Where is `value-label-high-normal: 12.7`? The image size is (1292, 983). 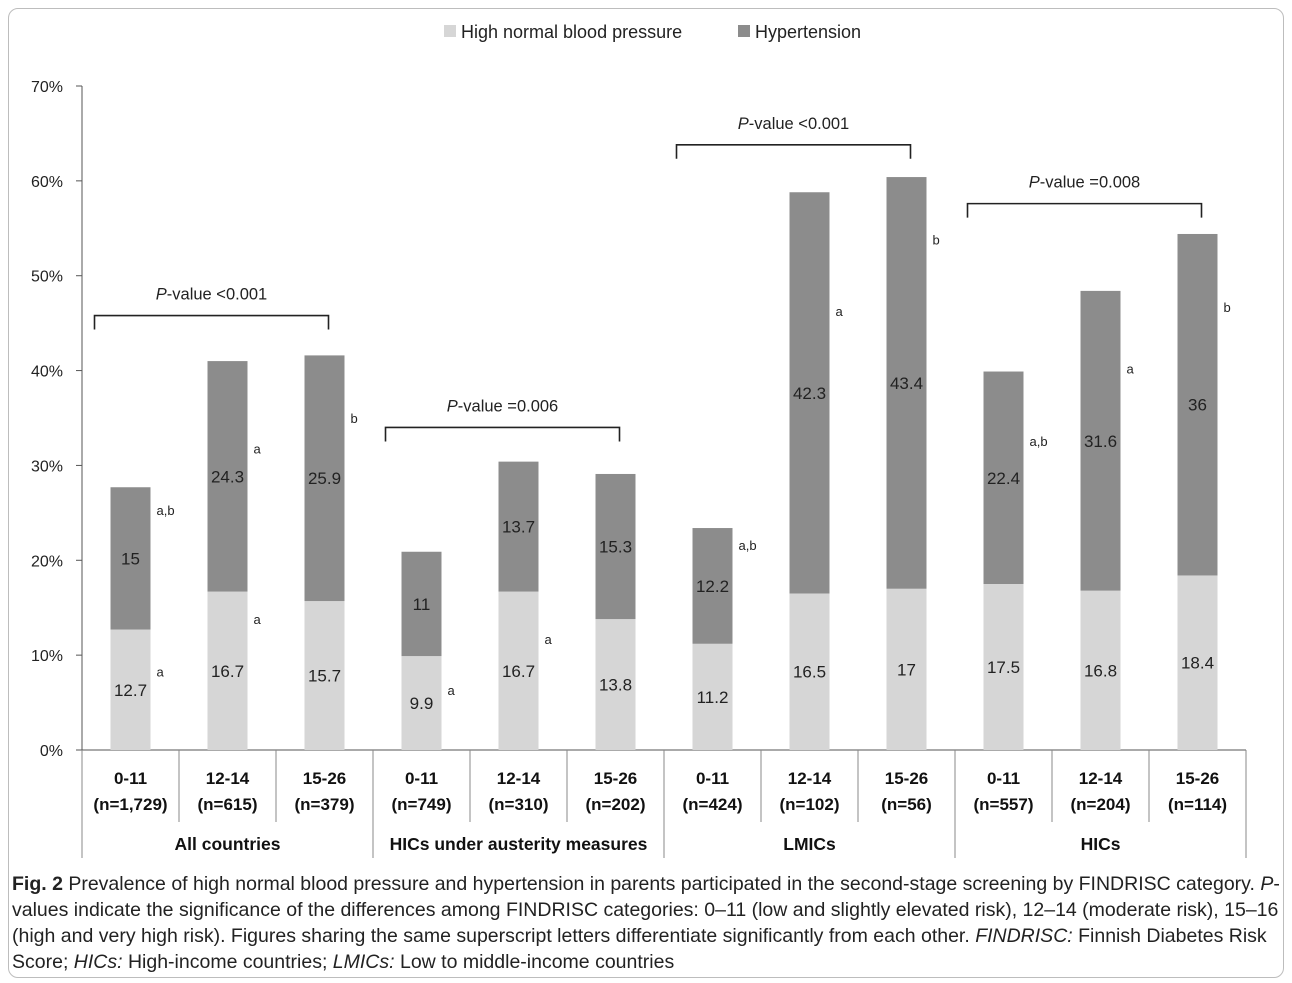
value-label-high-normal: 12.7 is located at coordinates (130, 690).